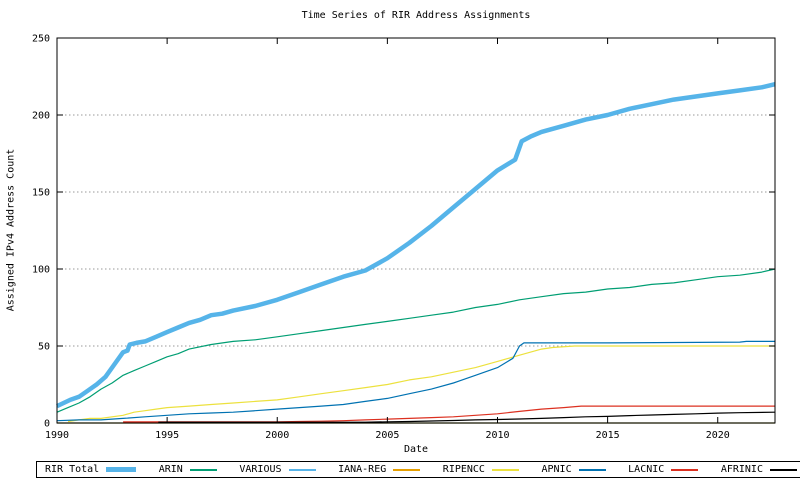 The height and width of the screenshot is (480, 800). What do you see at coordinates (167, 435) in the screenshot?
I see `svg-text: 1995` at bounding box center [167, 435].